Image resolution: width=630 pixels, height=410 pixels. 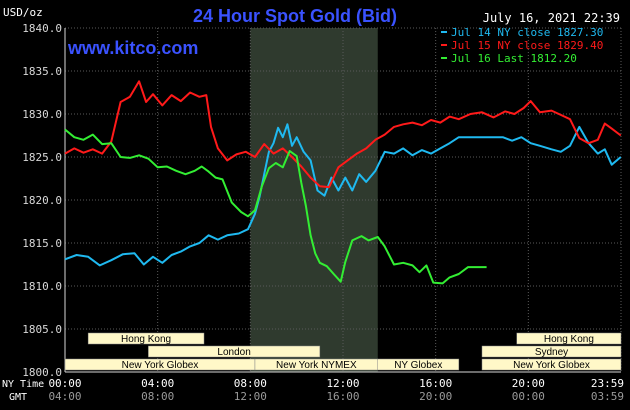 I want to click on x-tick-label-gmt: 08:00, so click(x=157, y=396).